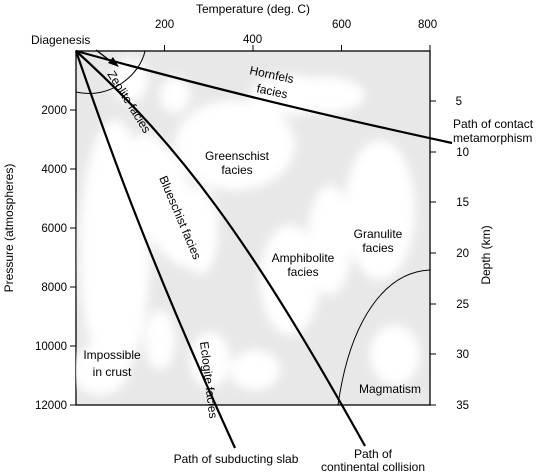 The width and height of the screenshot is (537, 475). Describe the element at coordinates (459, 102) in the screenshot. I see `right-tick-5: 5` at that location.